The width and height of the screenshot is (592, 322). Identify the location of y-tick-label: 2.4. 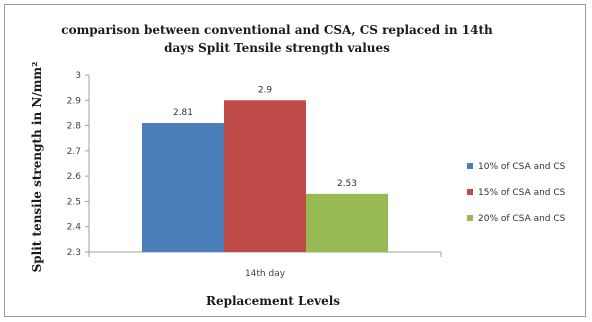
(74, 228).